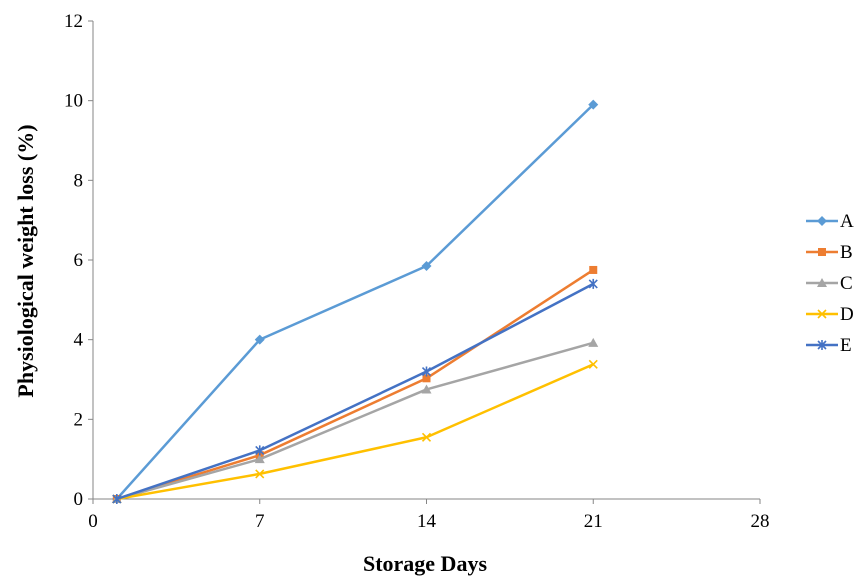 This screenshot has height=579, width=868. Describe the element at coordinates (260, 521) in the screenshot. I see `x-tick-label: 7` at that location.